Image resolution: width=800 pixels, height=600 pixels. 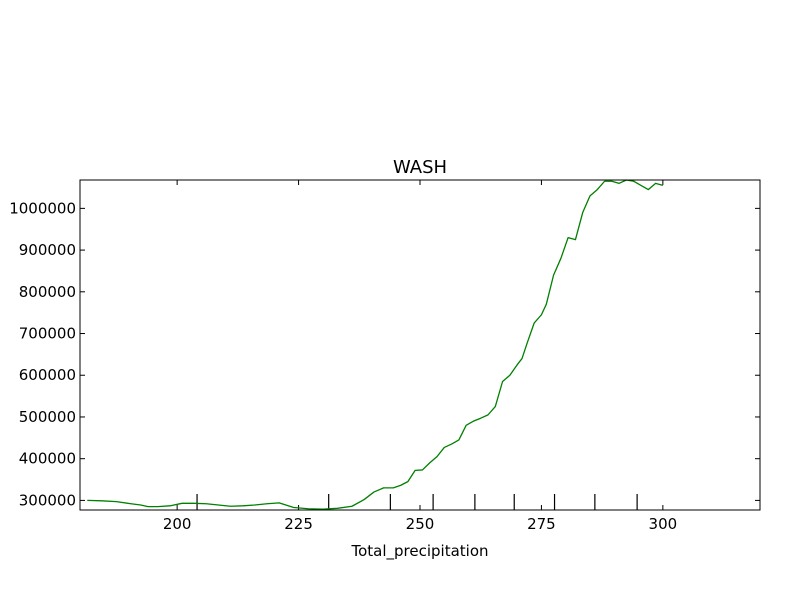 What do you see at coordinates (47, 417) in the screenshot?
I see `y-tick-label: 500000` at bounding box center [47, 417].